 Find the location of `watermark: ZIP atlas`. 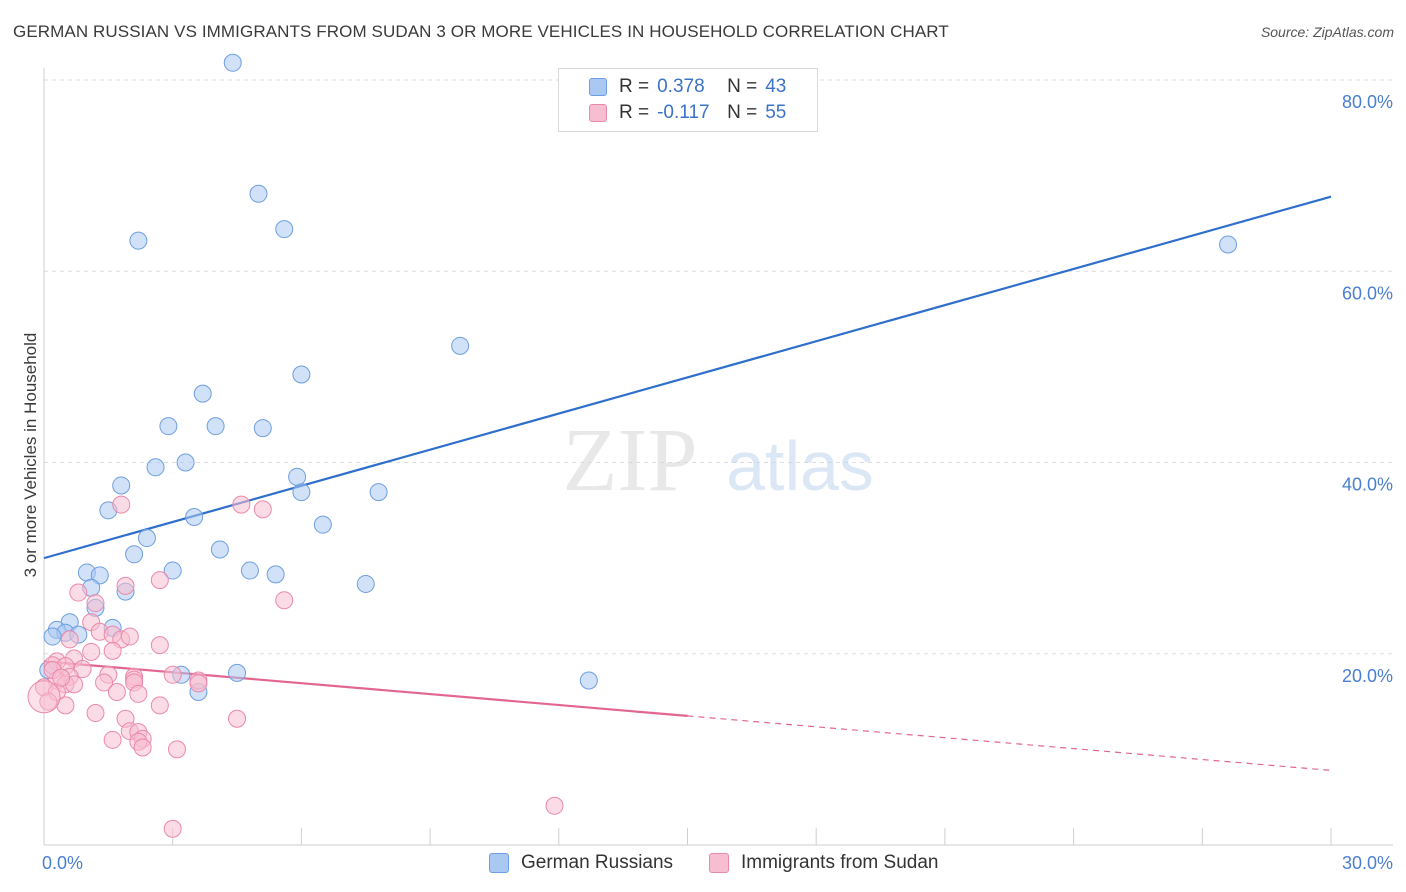

watermark: ZIP atlas is located at coordinates (718, 460).